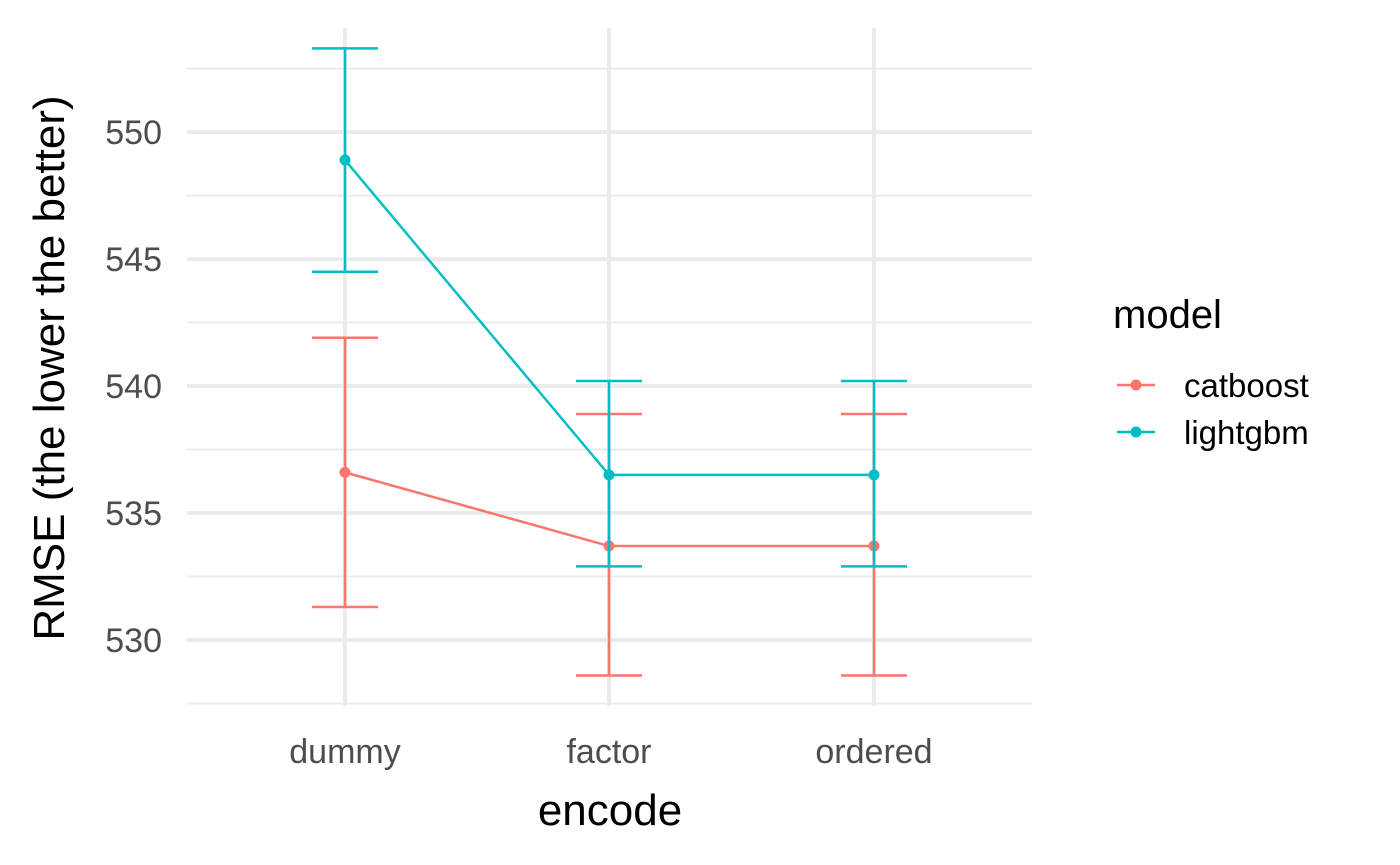  I want to click on y-tick-label: 545, so click(133, 260).